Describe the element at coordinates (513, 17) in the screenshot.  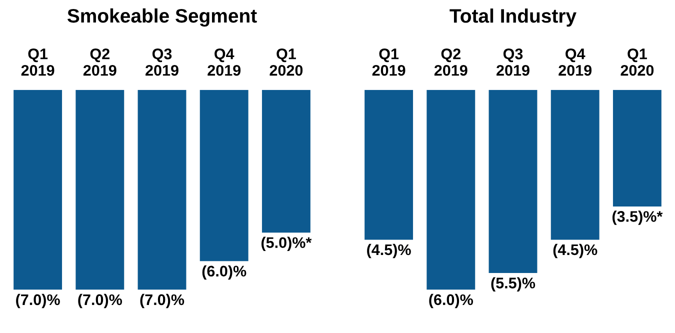
I see `chart-title: Total Industry` at that location.